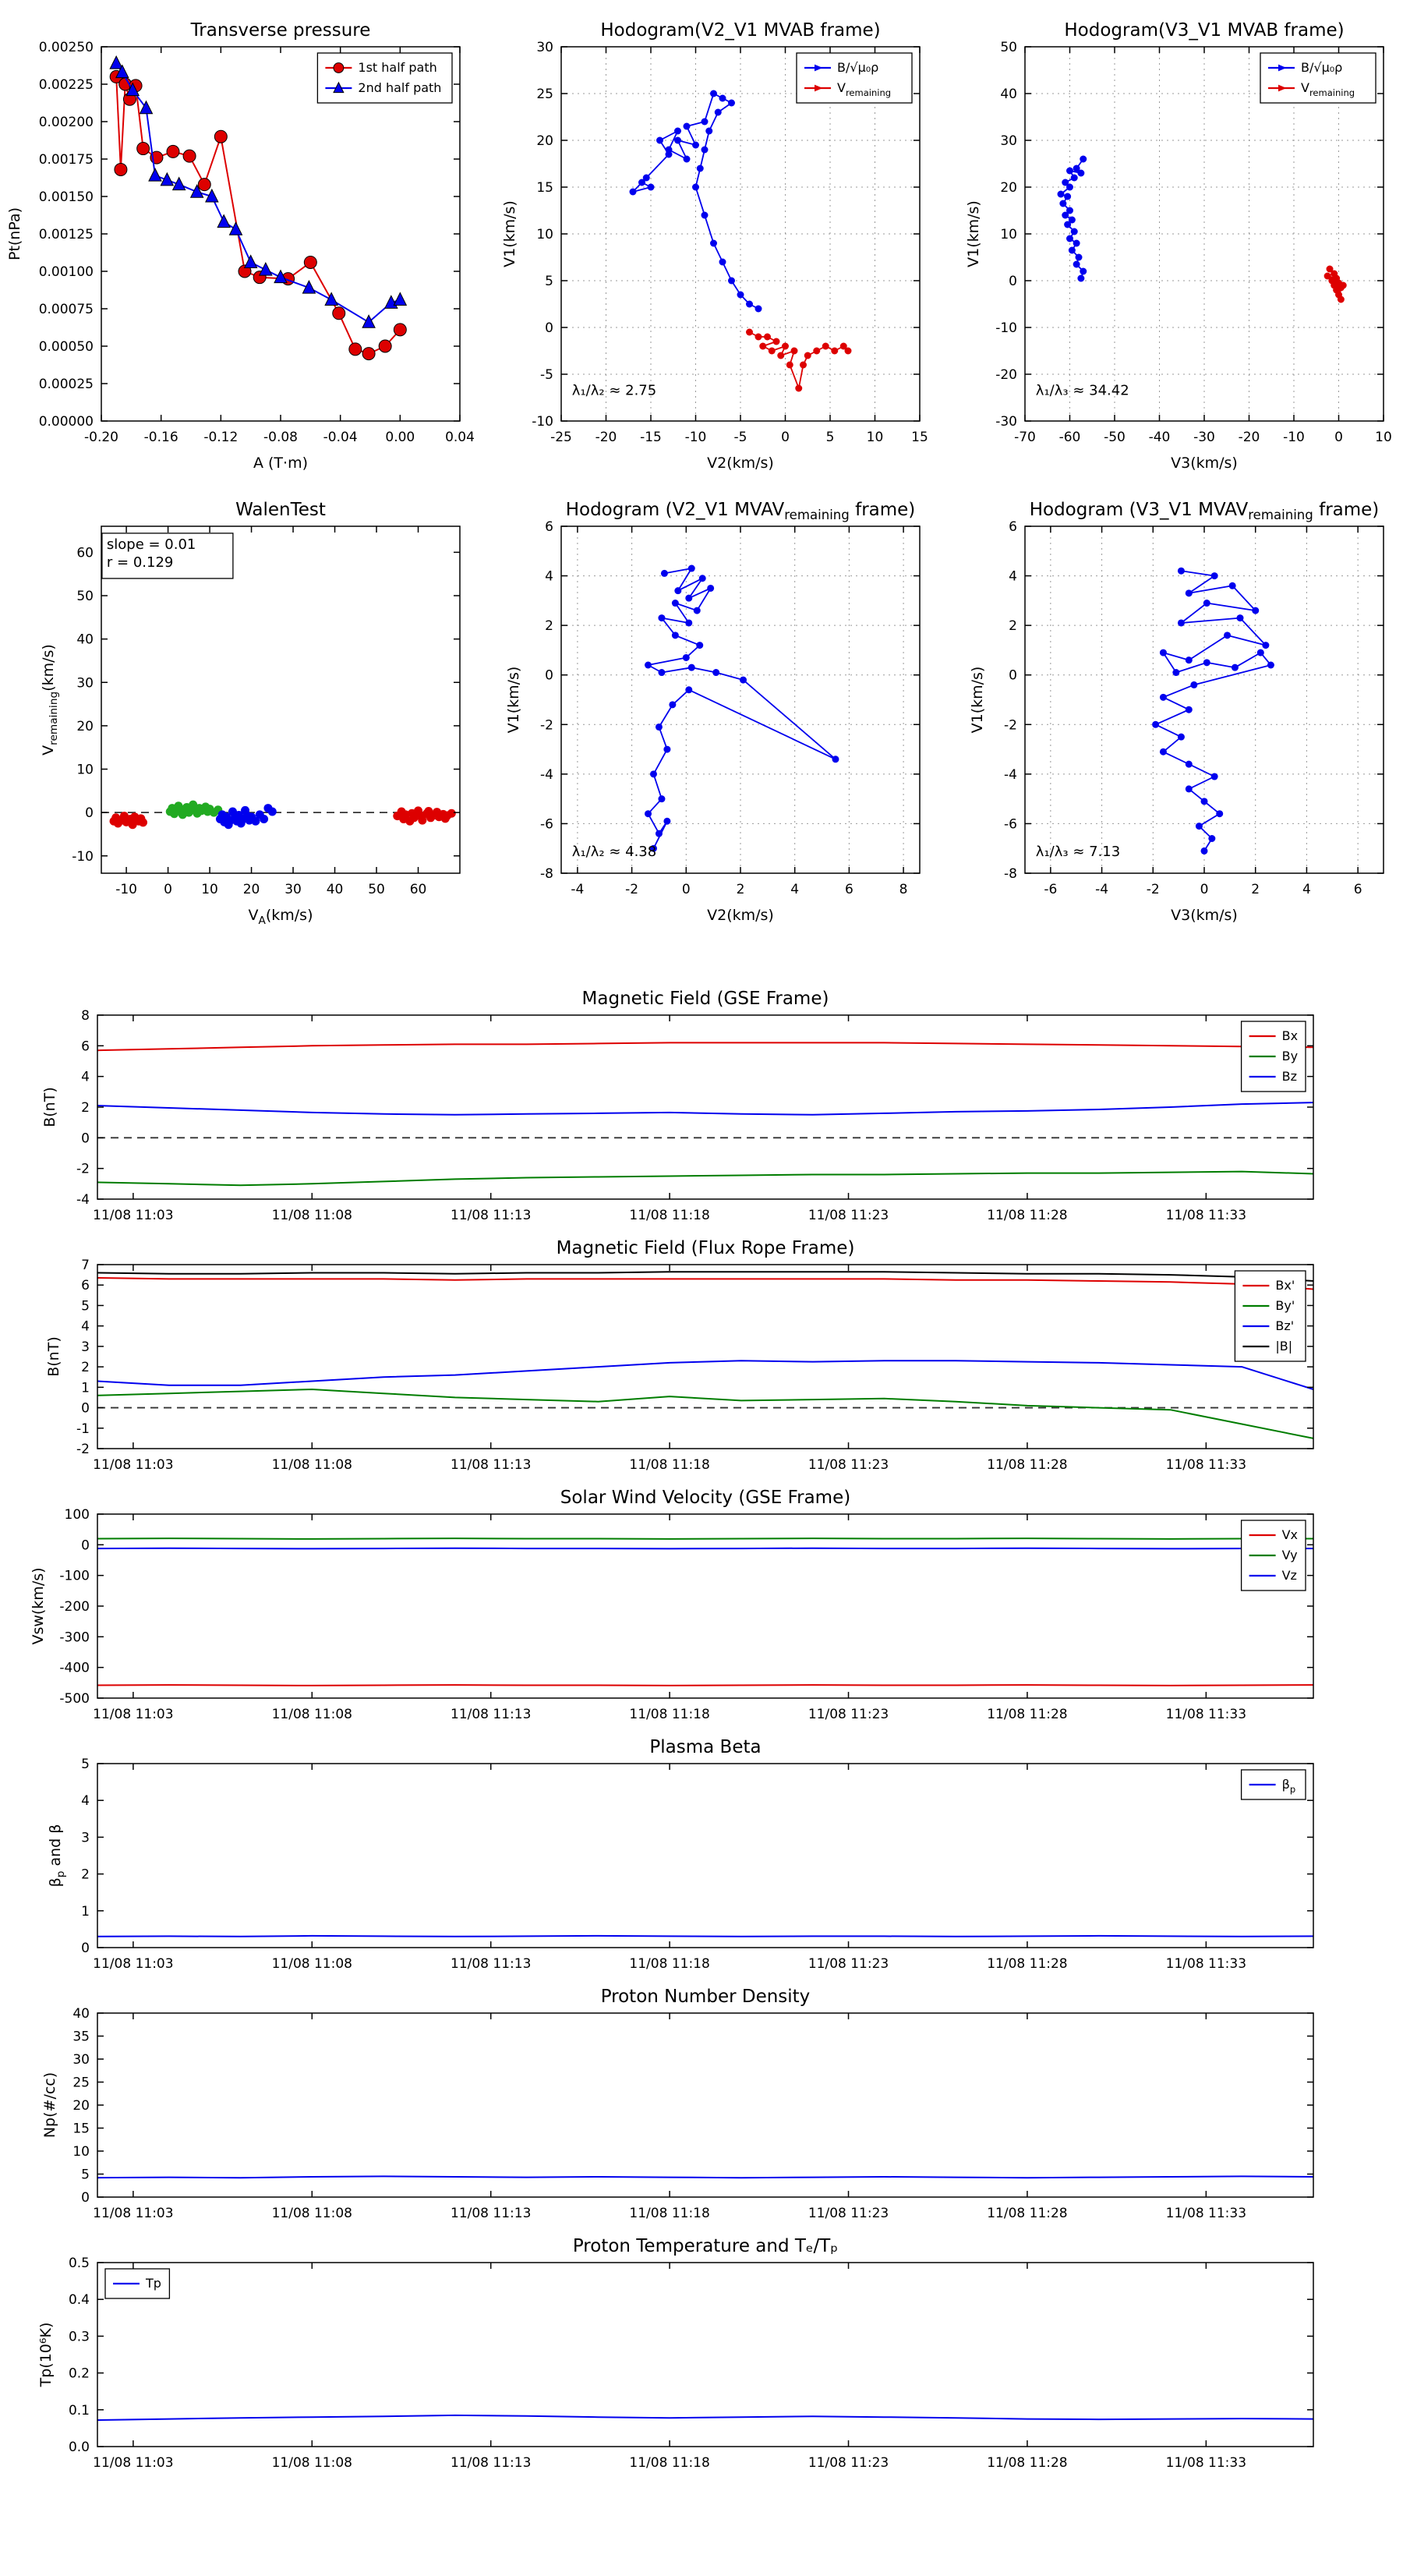 The height and width of the screenshot is (2576, 1403). I want to click on y-tick-label: 6, so click(85, 1285).